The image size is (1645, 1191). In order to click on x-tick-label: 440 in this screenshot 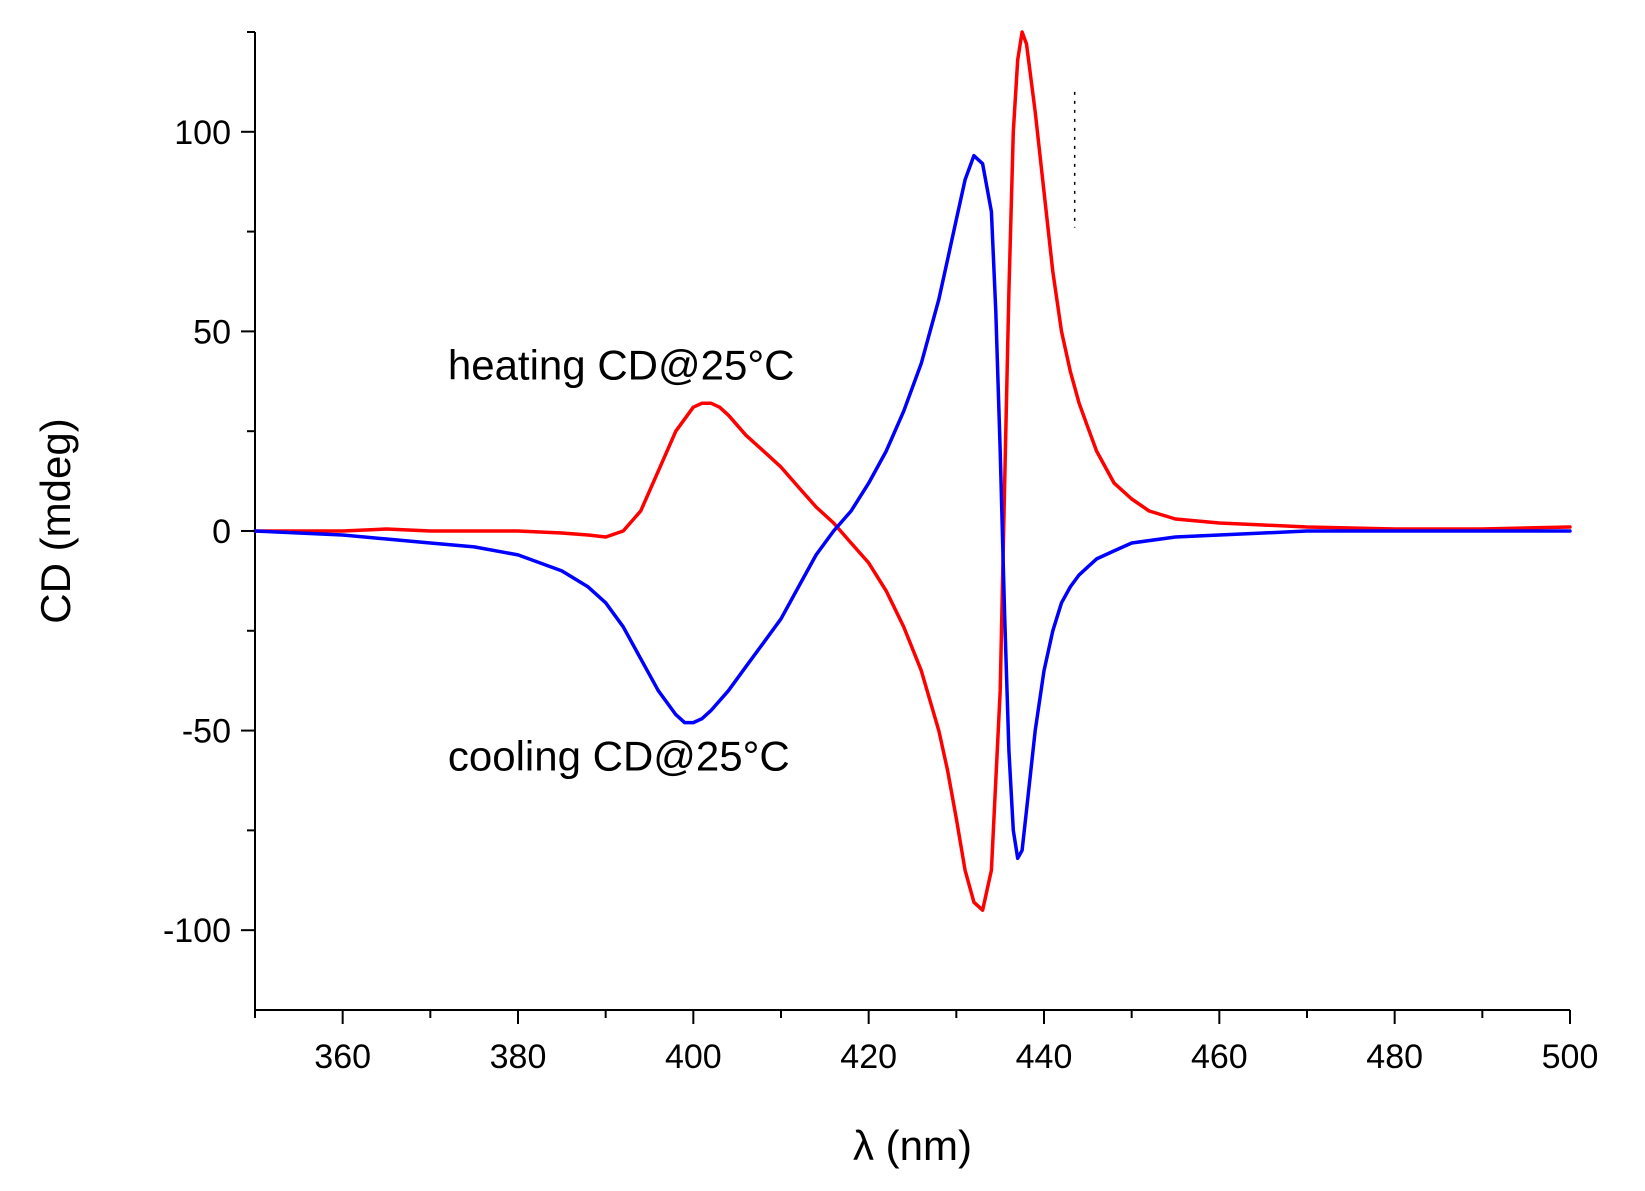, I will do `click(1044, 1057)`.